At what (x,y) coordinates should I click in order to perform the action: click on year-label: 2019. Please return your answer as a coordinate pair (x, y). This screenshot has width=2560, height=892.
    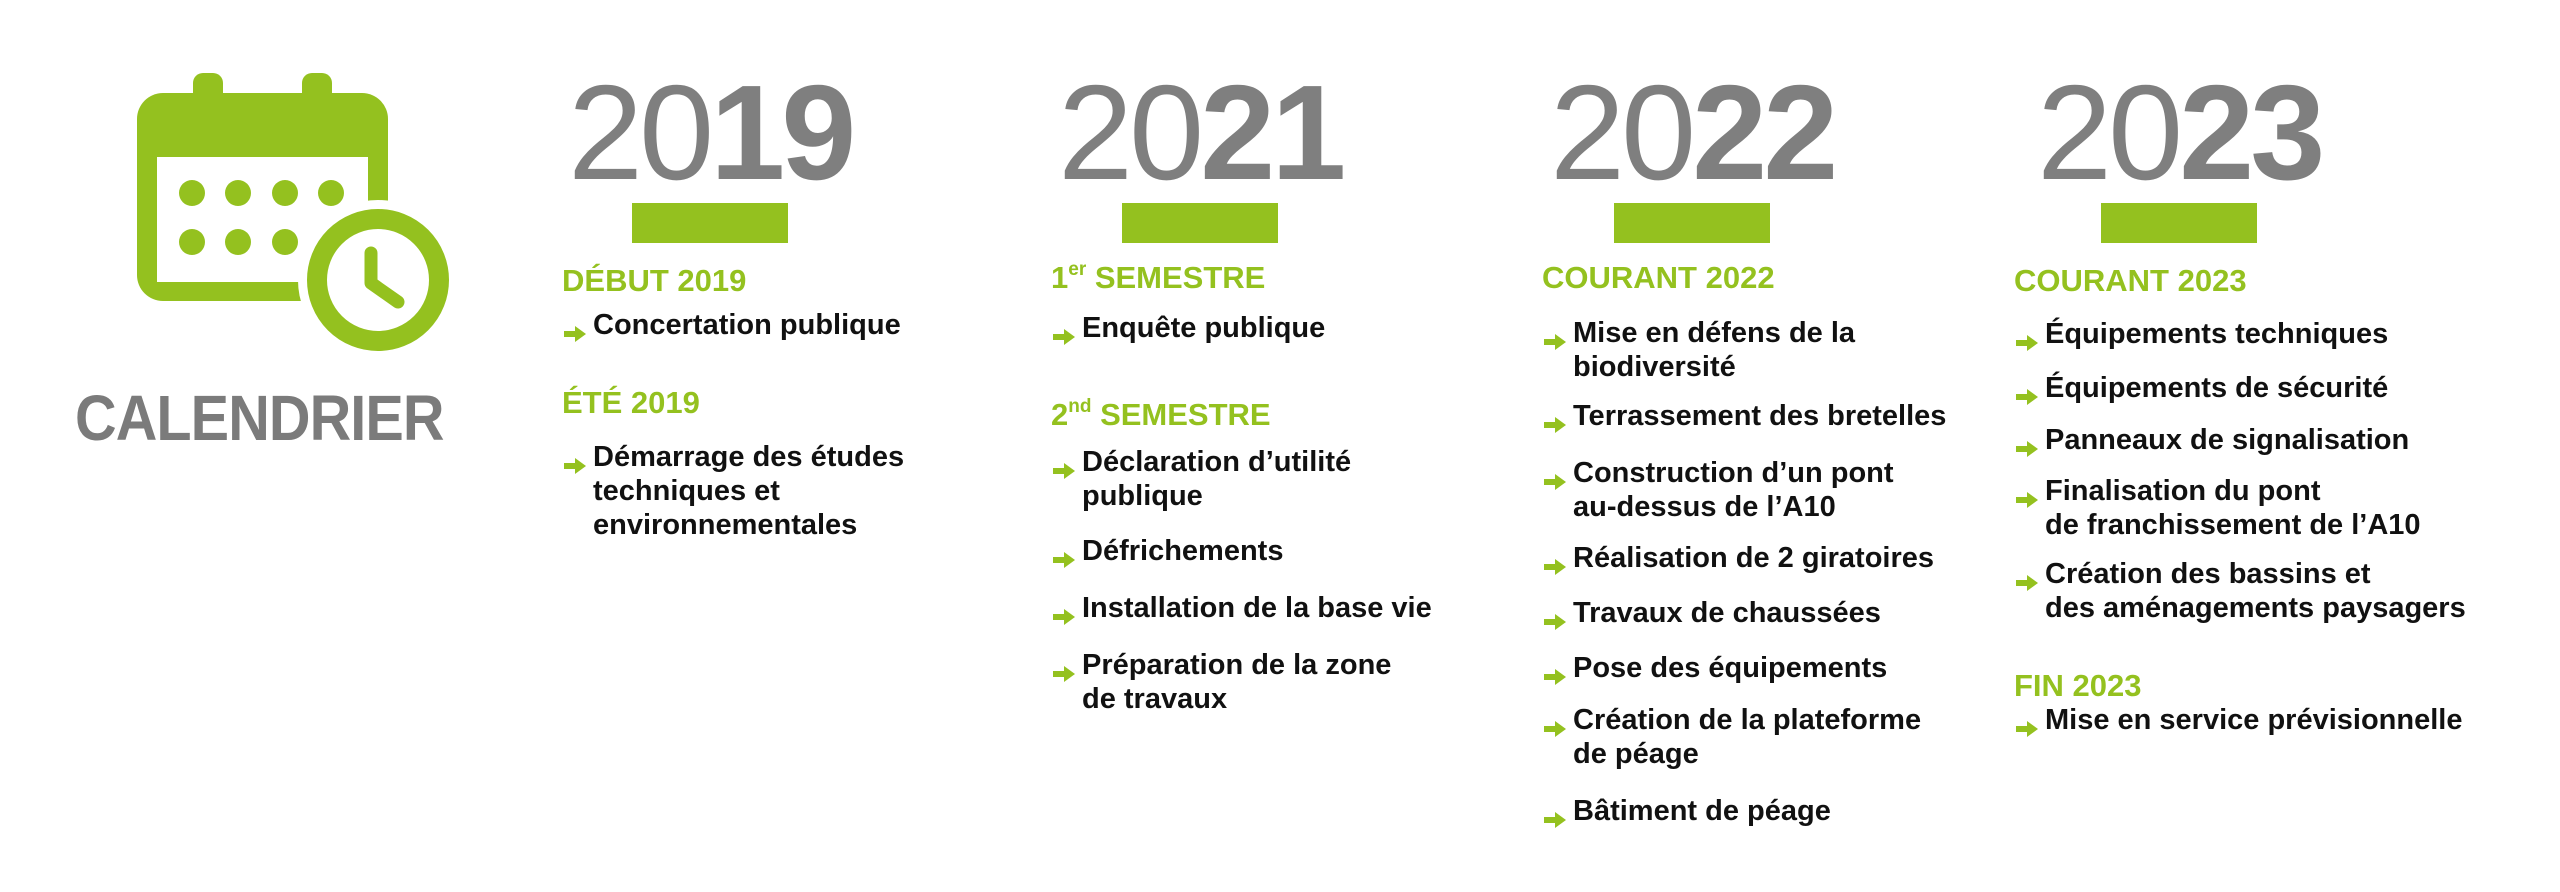
    Looking at the image, I should click on (712, 132).